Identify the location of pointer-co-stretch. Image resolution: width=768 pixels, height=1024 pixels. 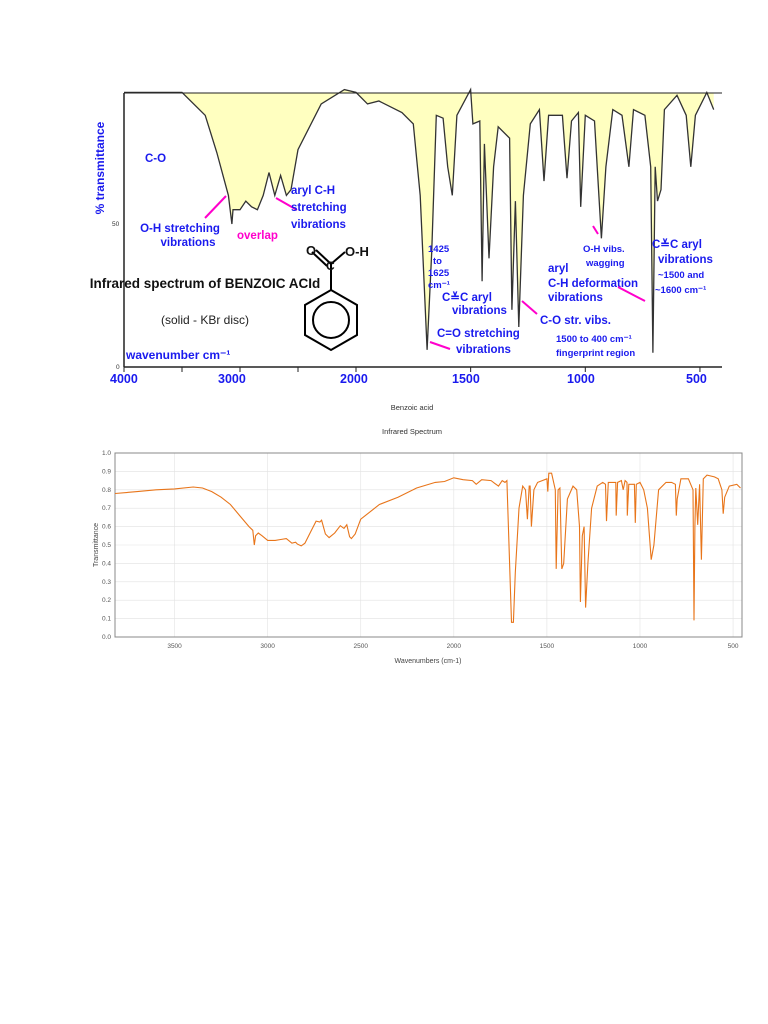
(440, 345).